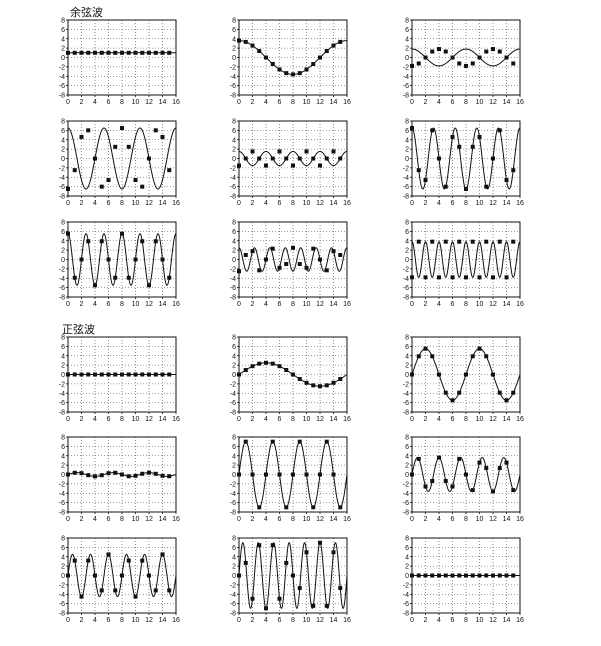 The image size is (601, 646). I want to click on x-tick-label: 16, so click(176, 102).